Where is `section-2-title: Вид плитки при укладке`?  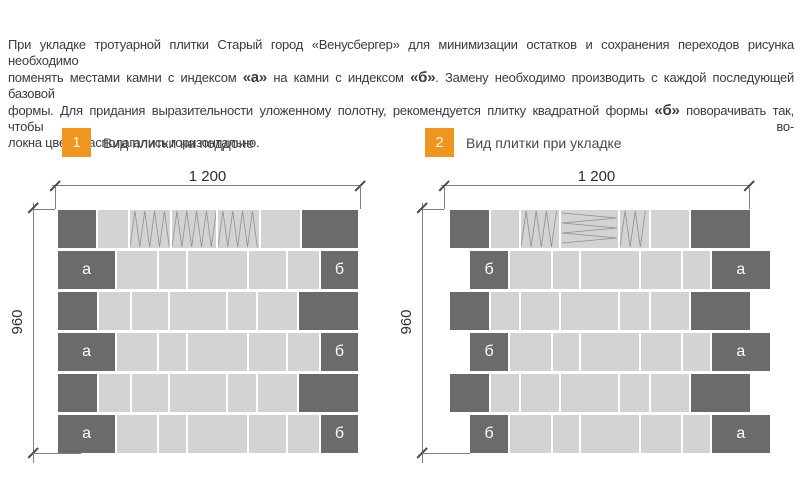 section-2-title: Вид плитки при укладке is located at coordinates (544, 143).